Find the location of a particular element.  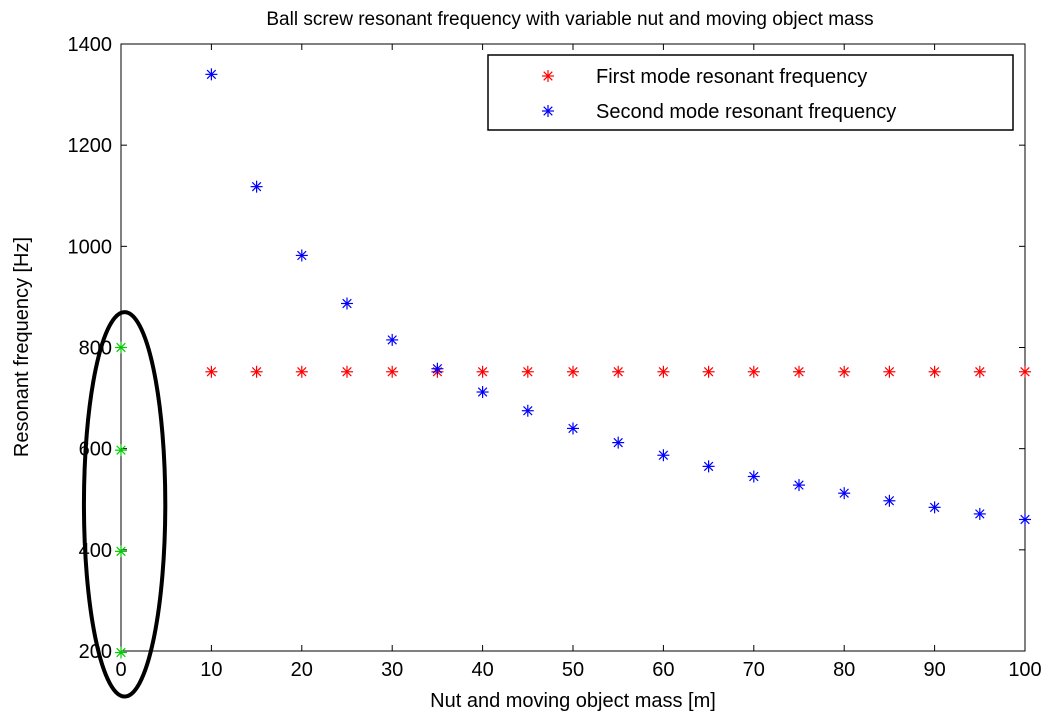

y-tick-label: 1200 is located at coordinates (90, 146).